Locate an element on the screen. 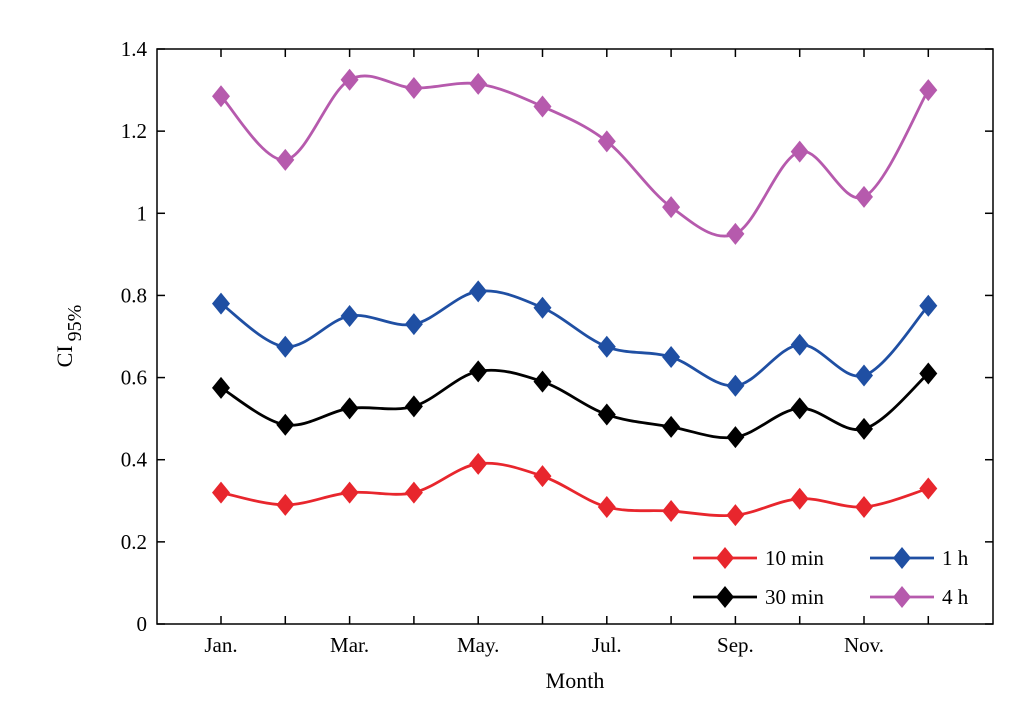 The width and height of the screenshot is (1023, 701). x-tick-label: May. is located at coordinates (478, 645).